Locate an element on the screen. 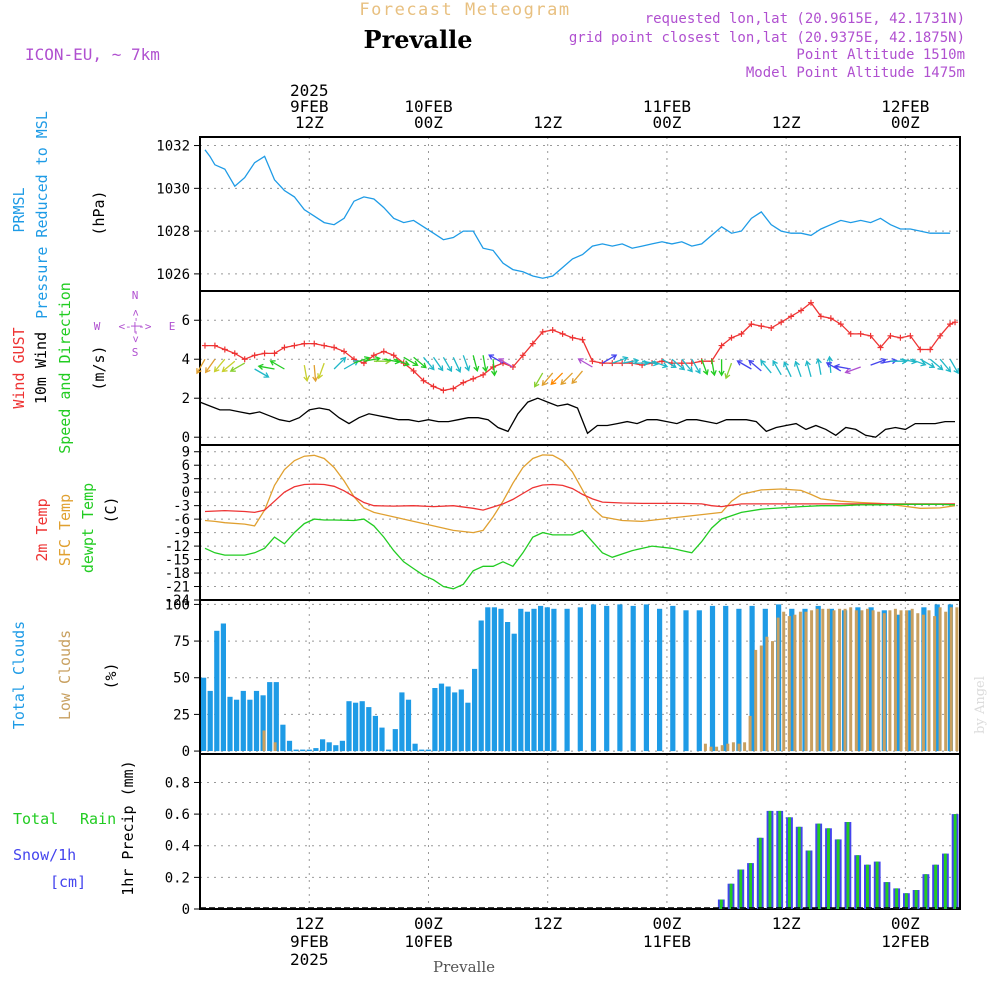  precip-panel: 0.8 0.6 0.4 0.2 0 is located at coordinates (563, 835).